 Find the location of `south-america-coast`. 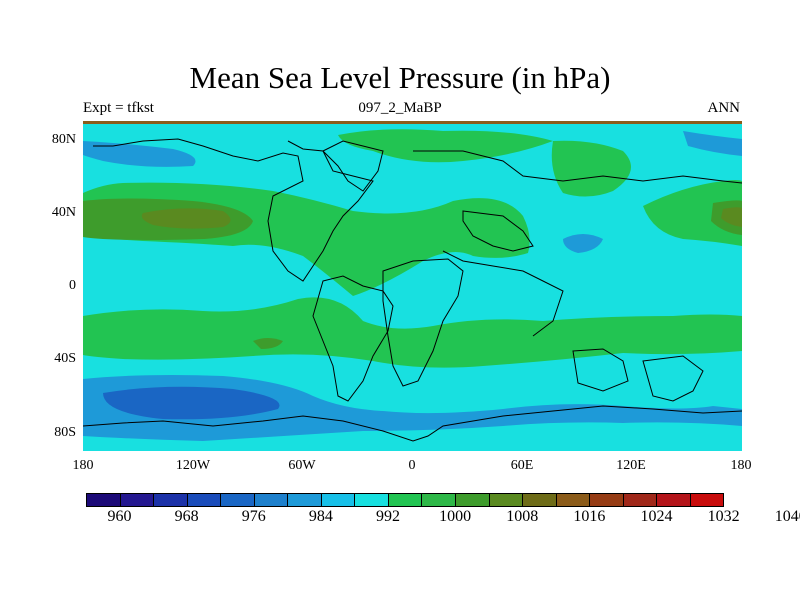

south-america-coast is located at coordinates (353, 338).